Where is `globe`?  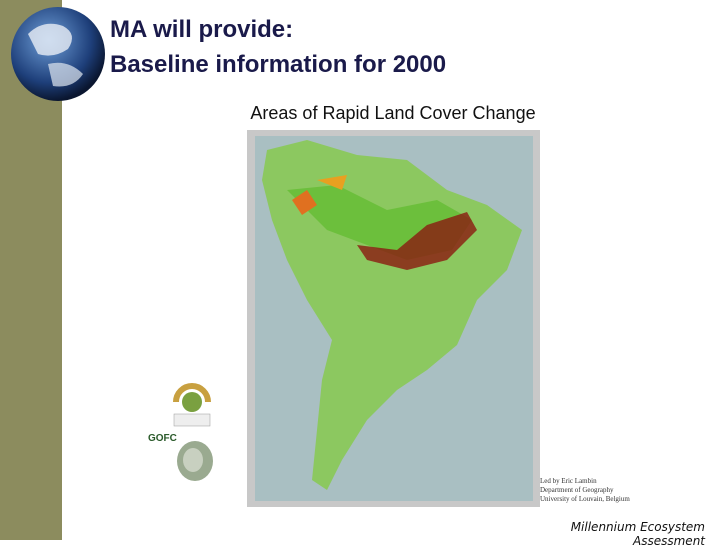 globe is located at coordinates (58, 54).